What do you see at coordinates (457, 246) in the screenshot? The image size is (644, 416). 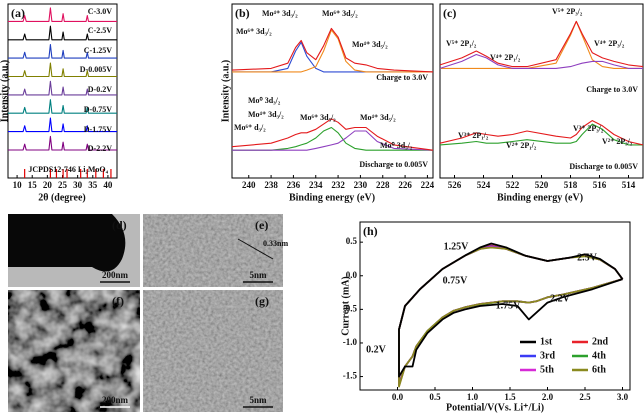 I see `annotation: 1.25V` at bounding box center [457, 246].